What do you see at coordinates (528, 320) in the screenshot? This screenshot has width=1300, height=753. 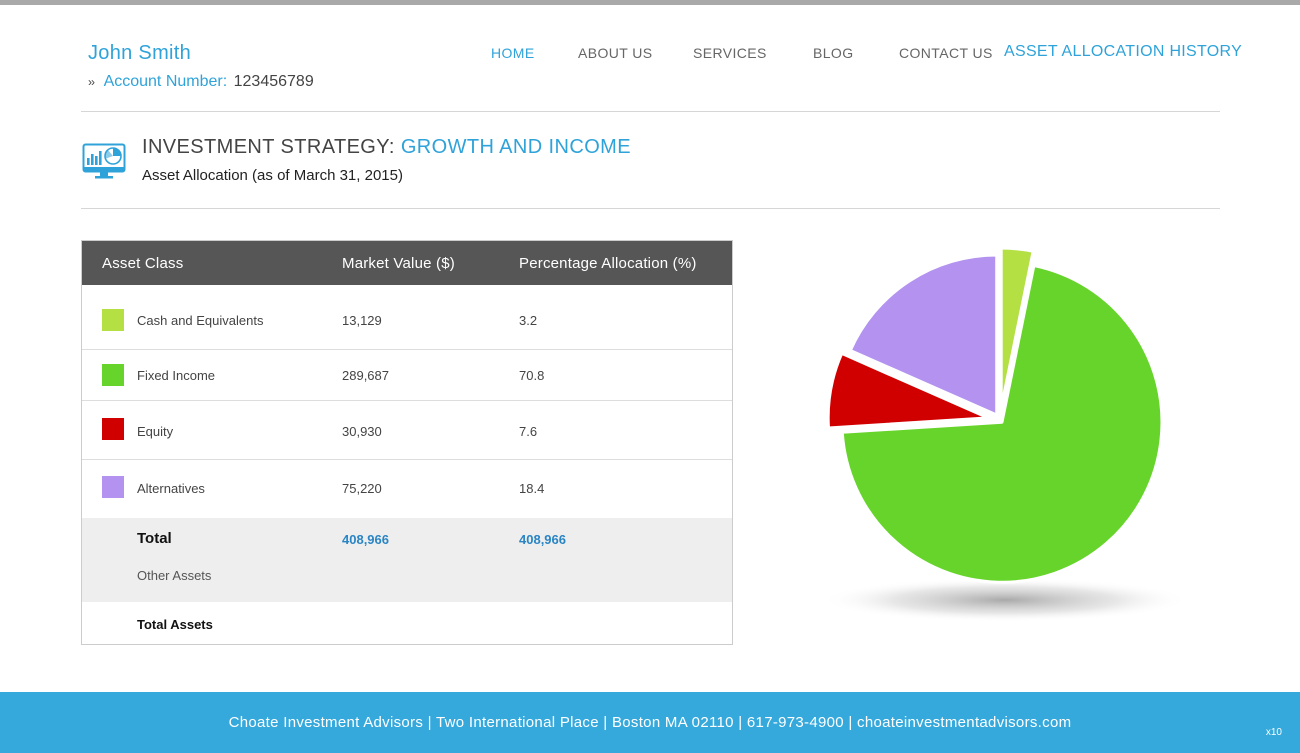 I see `row-percentage: 3.2` at bounding box center [528, 320].